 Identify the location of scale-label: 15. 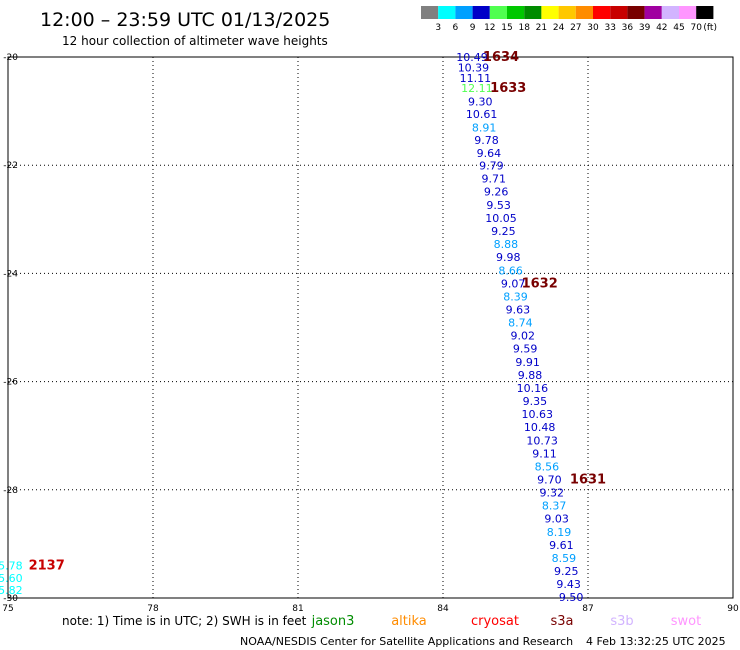
(506, 28).